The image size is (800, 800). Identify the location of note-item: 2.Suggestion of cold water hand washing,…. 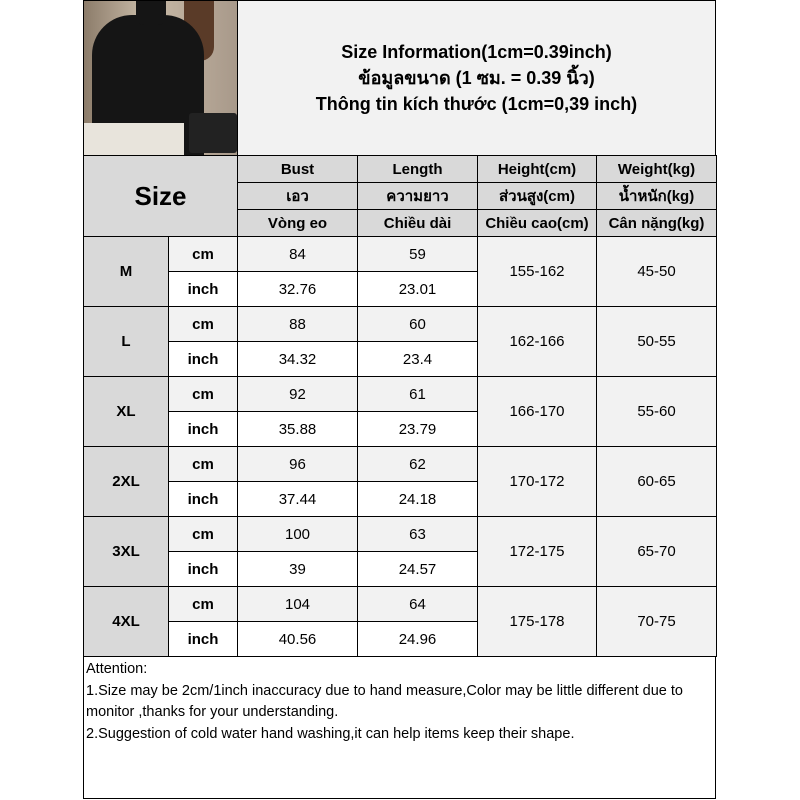
(330, 733).